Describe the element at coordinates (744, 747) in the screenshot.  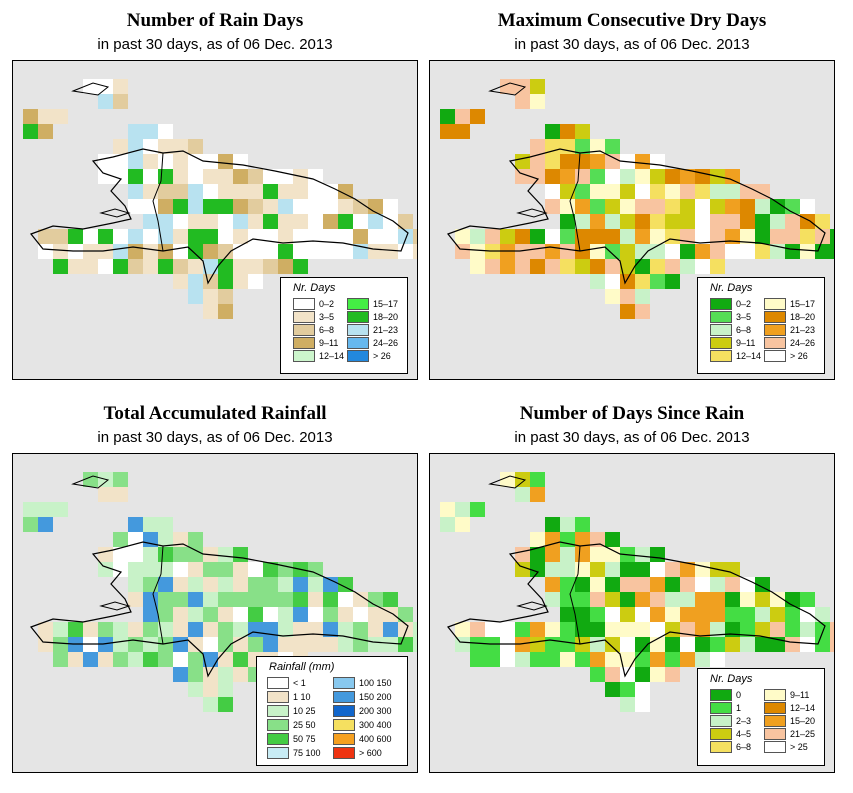
I see `legend-label: 6–8` at that location.